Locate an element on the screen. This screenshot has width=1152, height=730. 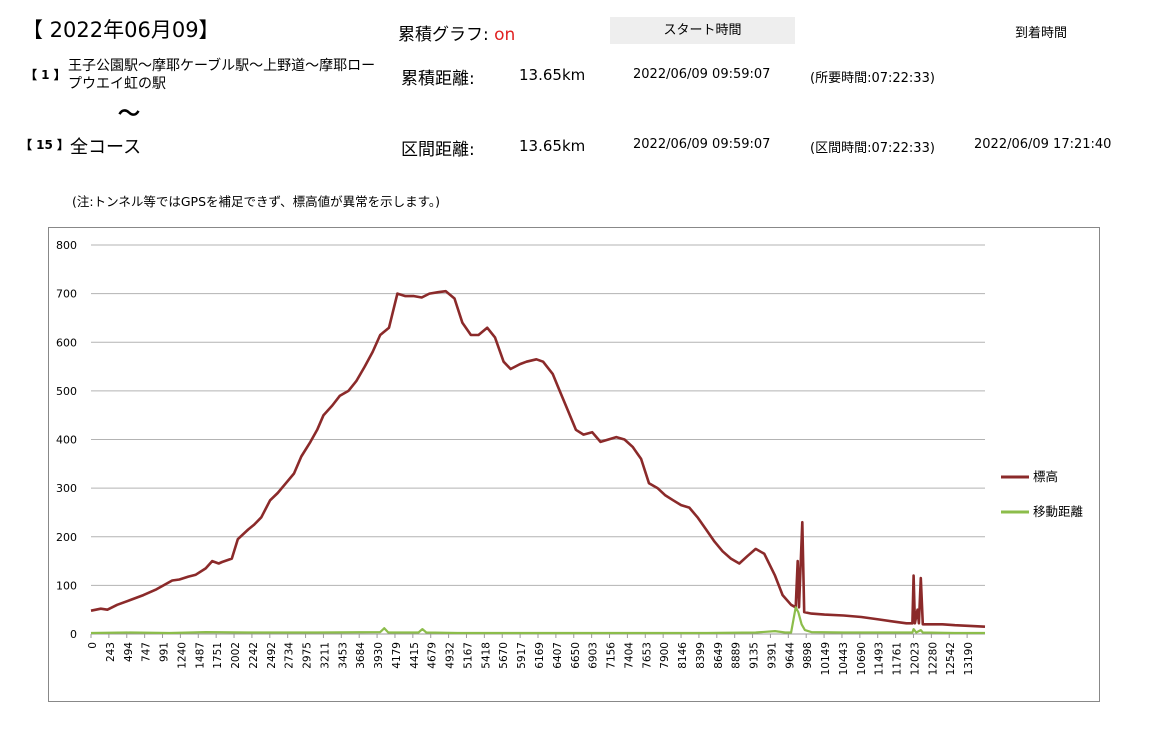
cumulative-distance-label: 累積距離: is located at coordinates (438, 79).